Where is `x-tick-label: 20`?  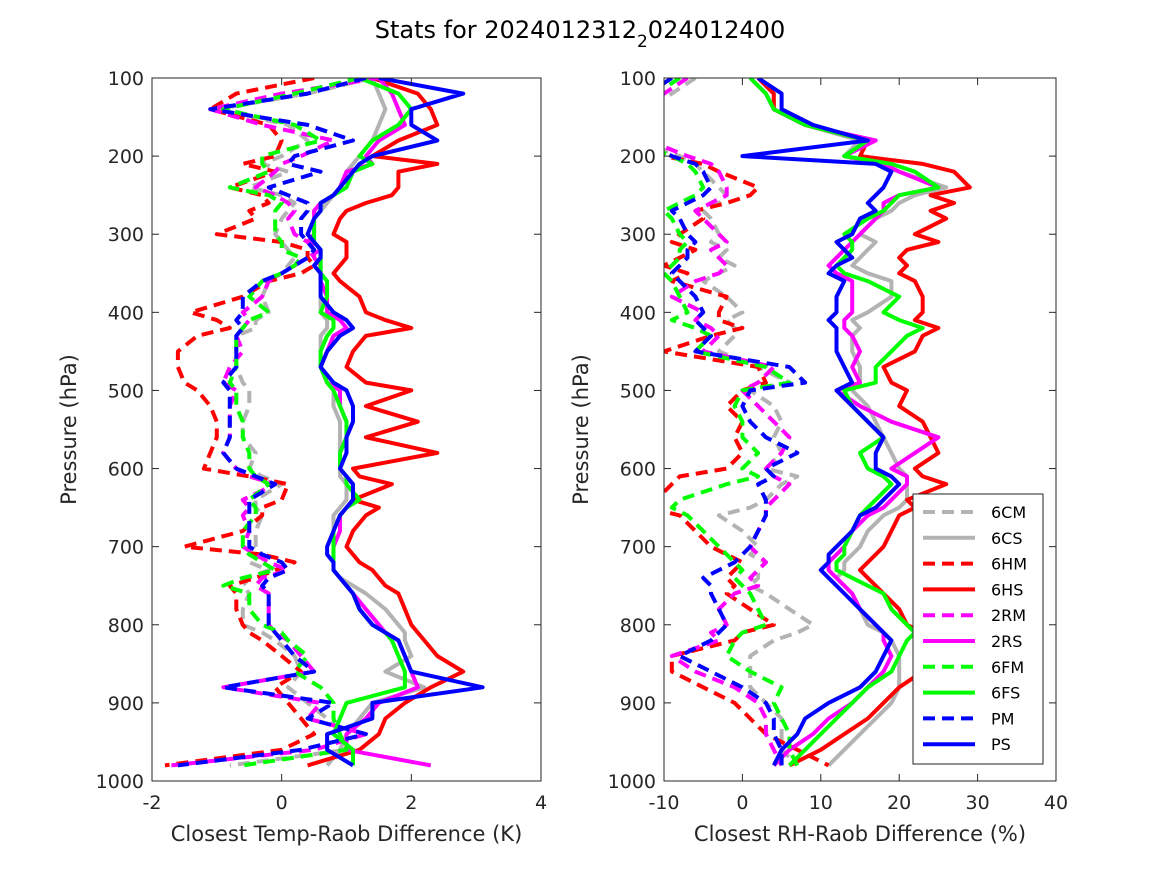
x-tick-label: 20 is located at coordinates (899, 803).